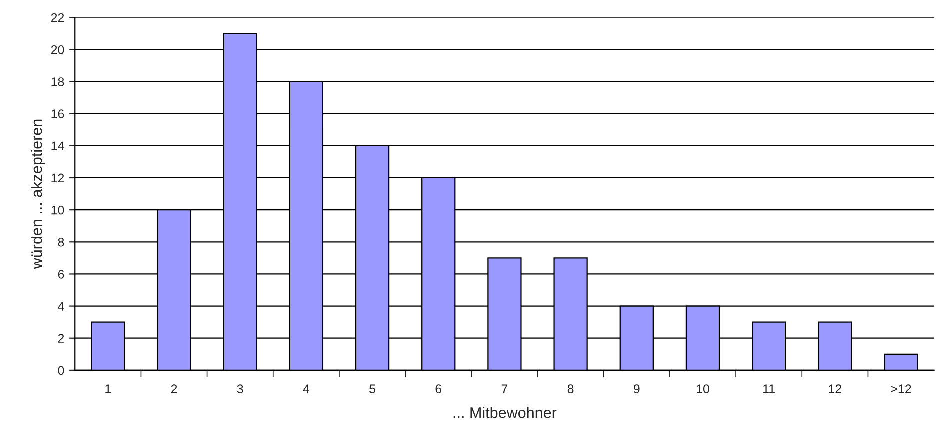  I want to click on y-tick-label: 18, so click(58, 82).